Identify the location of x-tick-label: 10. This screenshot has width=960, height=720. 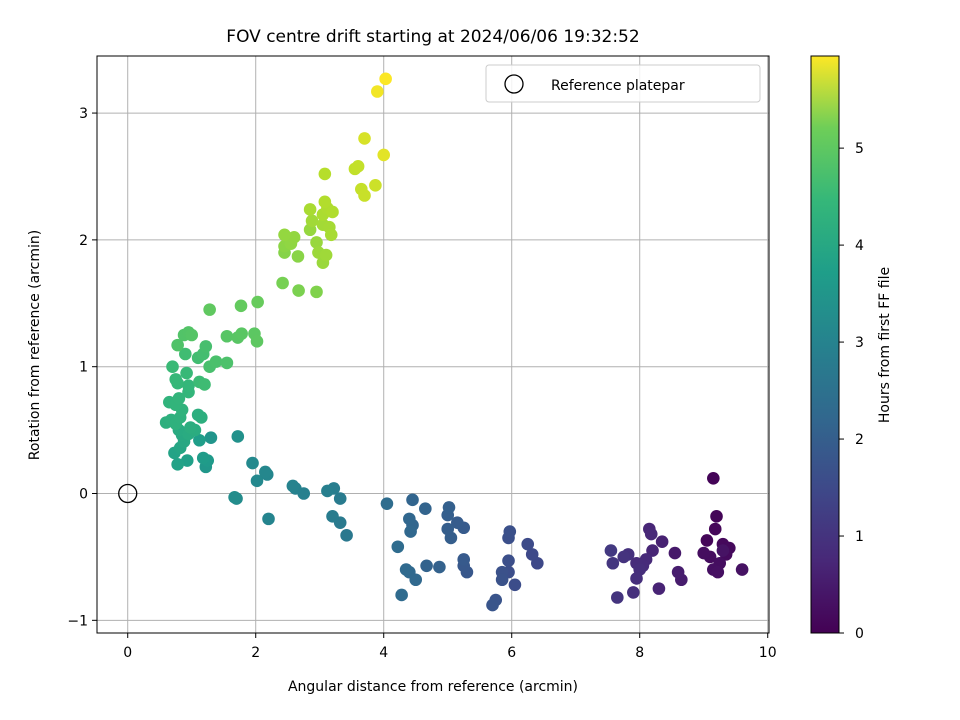
(768, 653).